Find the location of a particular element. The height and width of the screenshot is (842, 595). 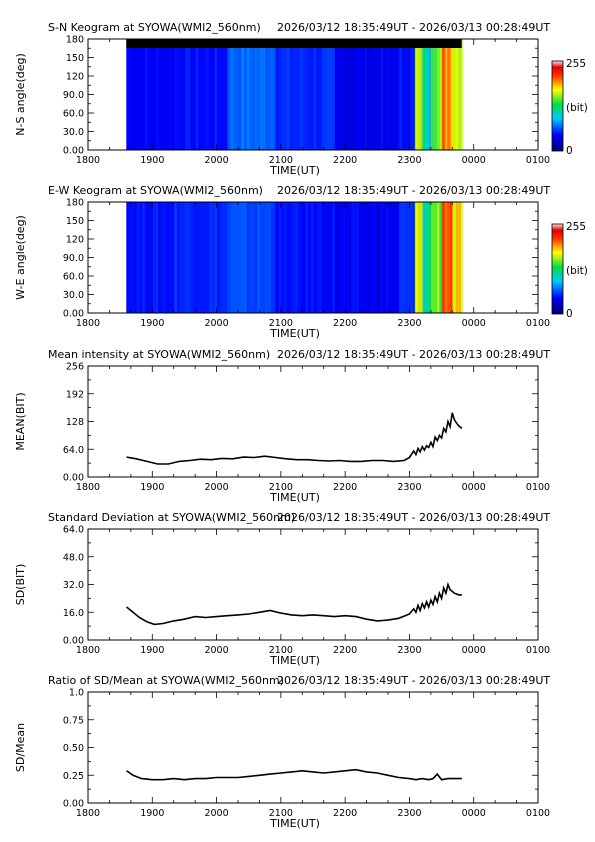

colorbar-unit: (bit) is located at coordinates (577, 108).